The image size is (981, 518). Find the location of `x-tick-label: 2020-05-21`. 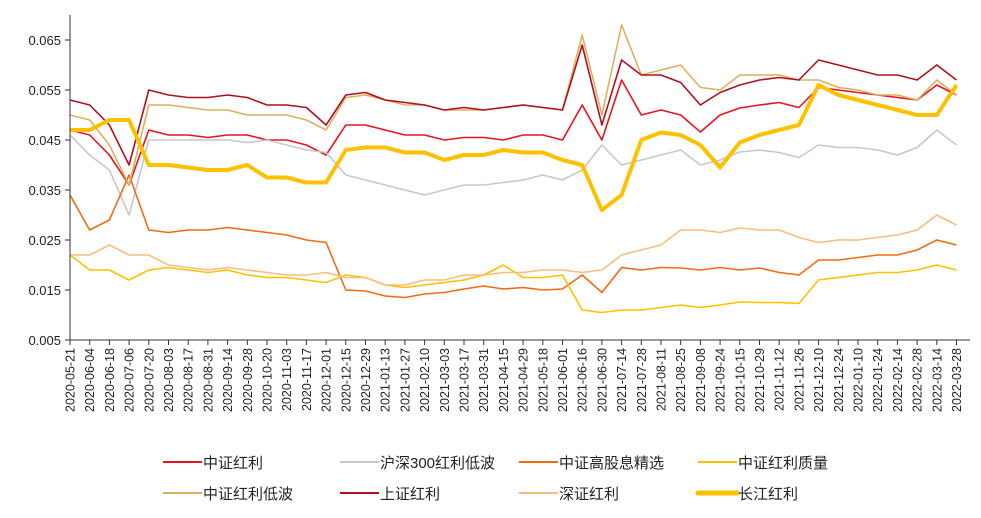

x-tick-label: 2020-05-21 is located at coordinates (71, 380).